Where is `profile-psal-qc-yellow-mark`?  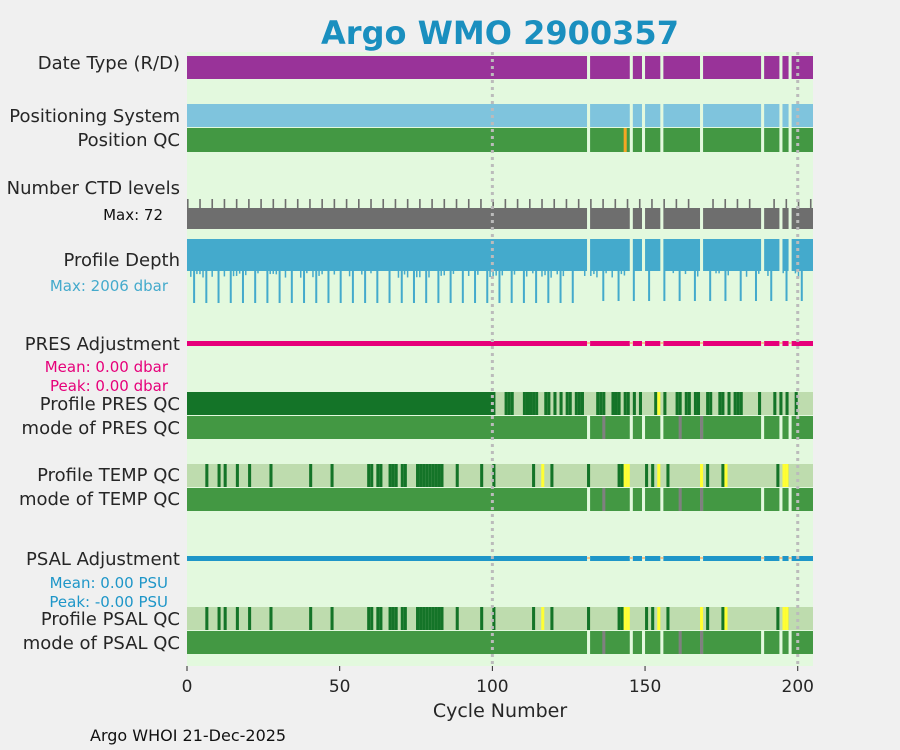 profile-psal-qc-yellow-mark is located at coordinates (625, 618).